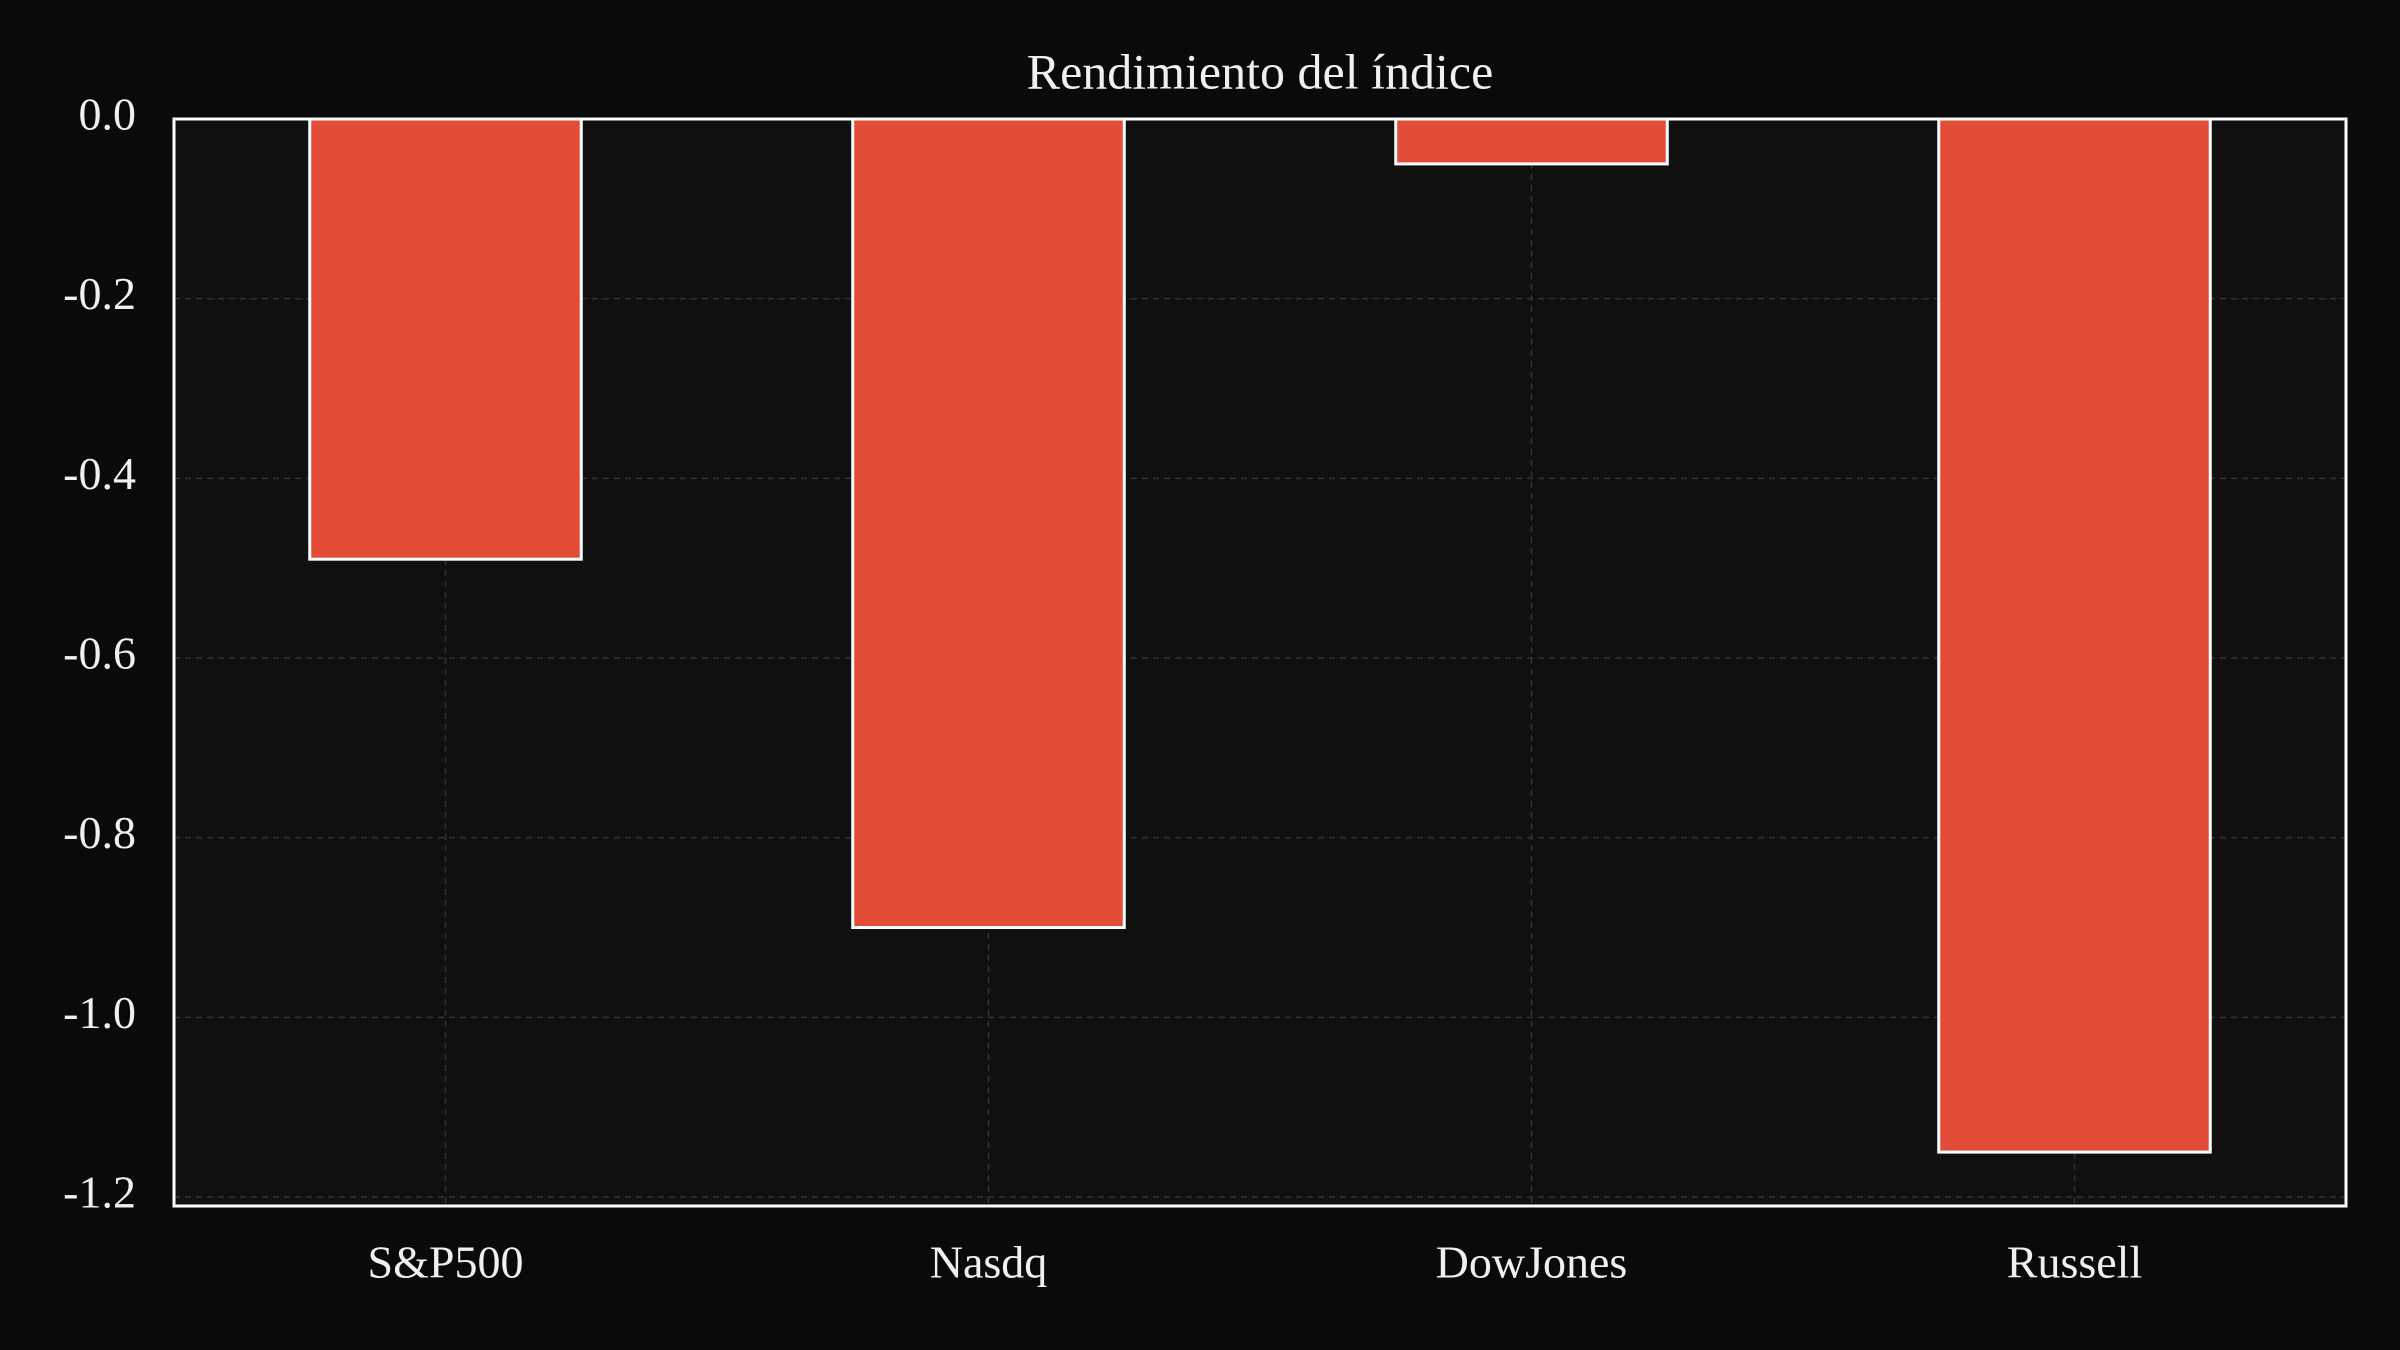  What do you see at coordinates (99, 832) in the screenshot?
I see `y-tick-label: -0.8` at bounding box center [99, 832].